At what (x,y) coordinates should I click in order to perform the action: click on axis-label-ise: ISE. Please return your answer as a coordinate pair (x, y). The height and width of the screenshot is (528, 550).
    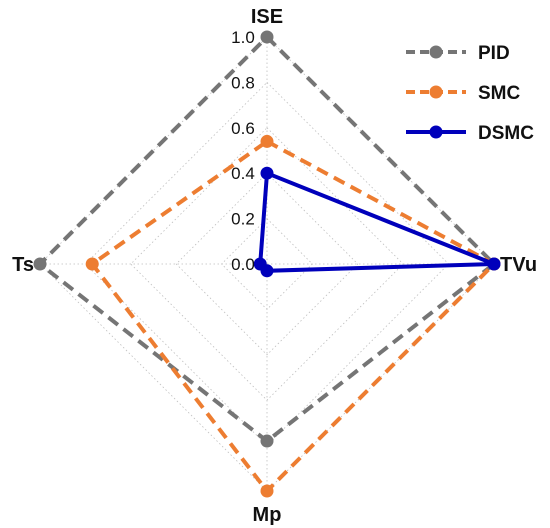
    Looking at the image, I should click on (267, 17).